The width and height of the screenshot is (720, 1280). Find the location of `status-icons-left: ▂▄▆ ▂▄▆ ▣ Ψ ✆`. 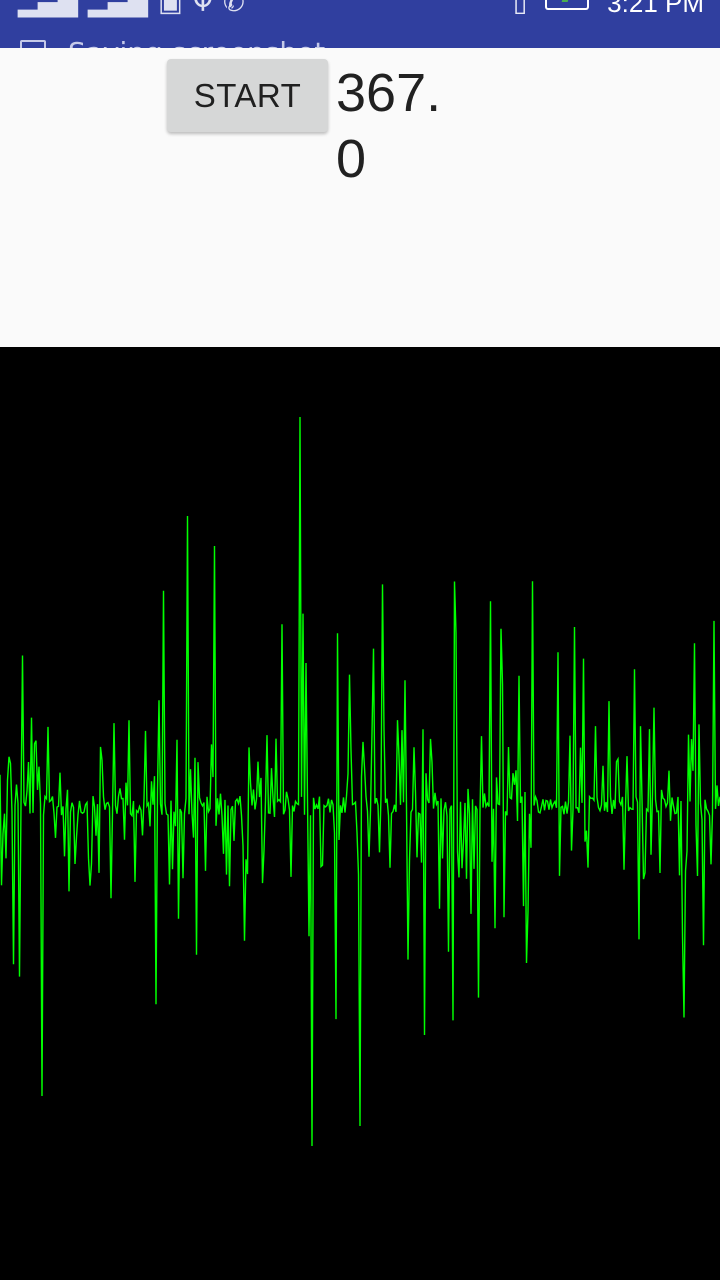

status-icons-left: ▂▄▆ ▂▄▆ ▣ Ψ ✆ is located at coordinates (131, 8).